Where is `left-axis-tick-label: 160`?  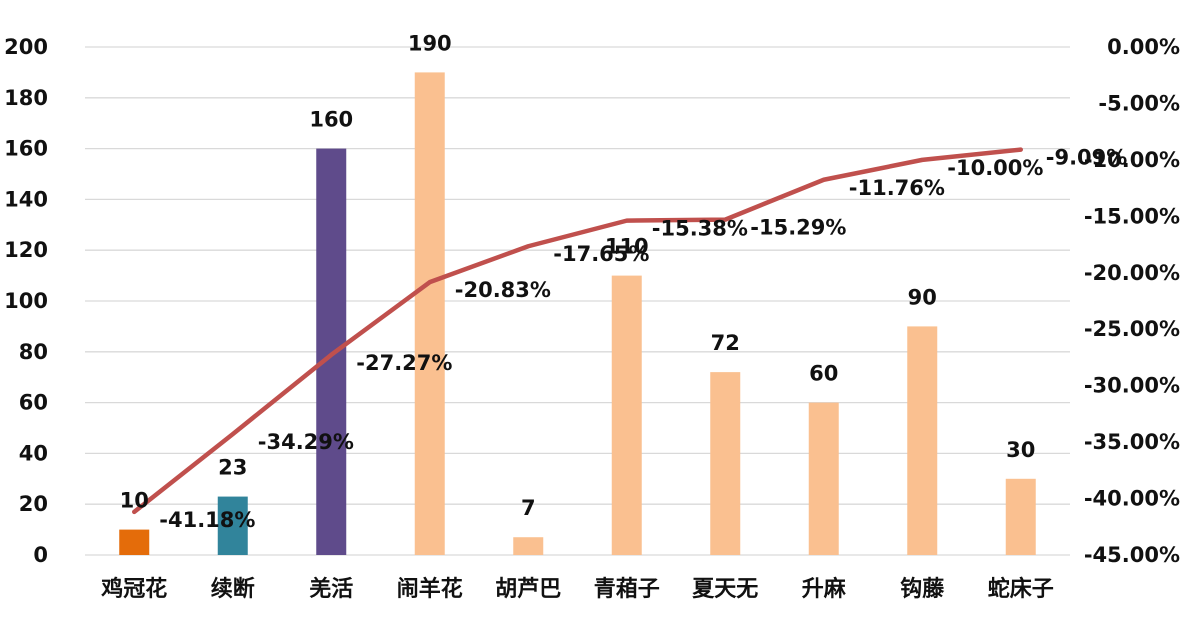 left-axis-tick-label: 160 is located at coordinates (26, 149).